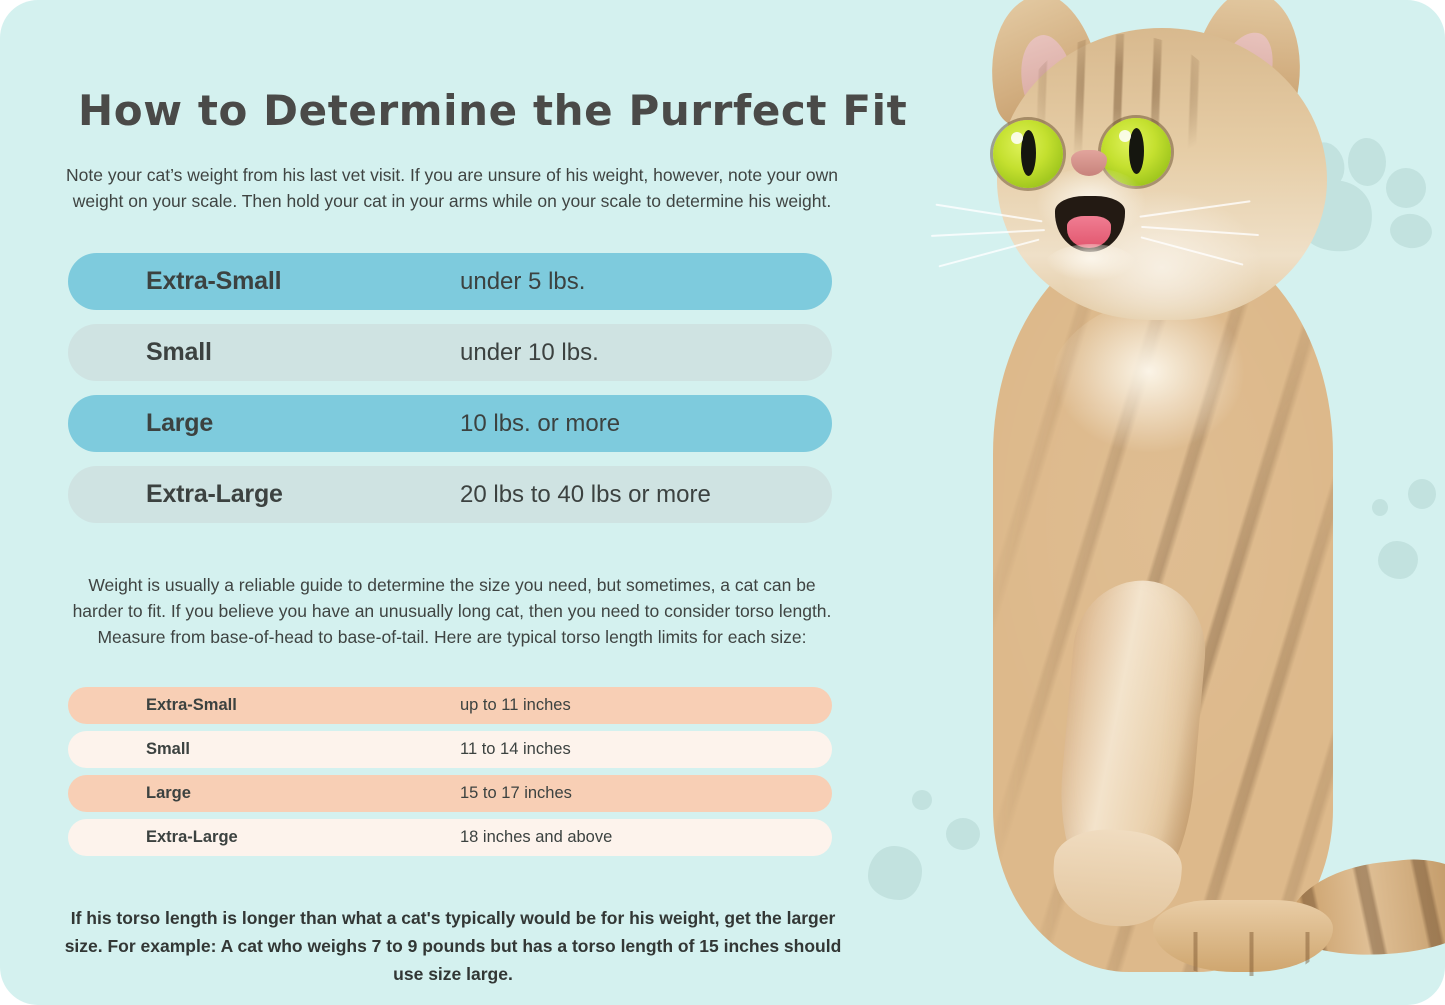 Image resolution: width=1445 pixels, height=1005 pixels. Describe the element at coordinates (450, 749) in the screenshot. I see `table-row: Small 11 to 14 inches` at that location.